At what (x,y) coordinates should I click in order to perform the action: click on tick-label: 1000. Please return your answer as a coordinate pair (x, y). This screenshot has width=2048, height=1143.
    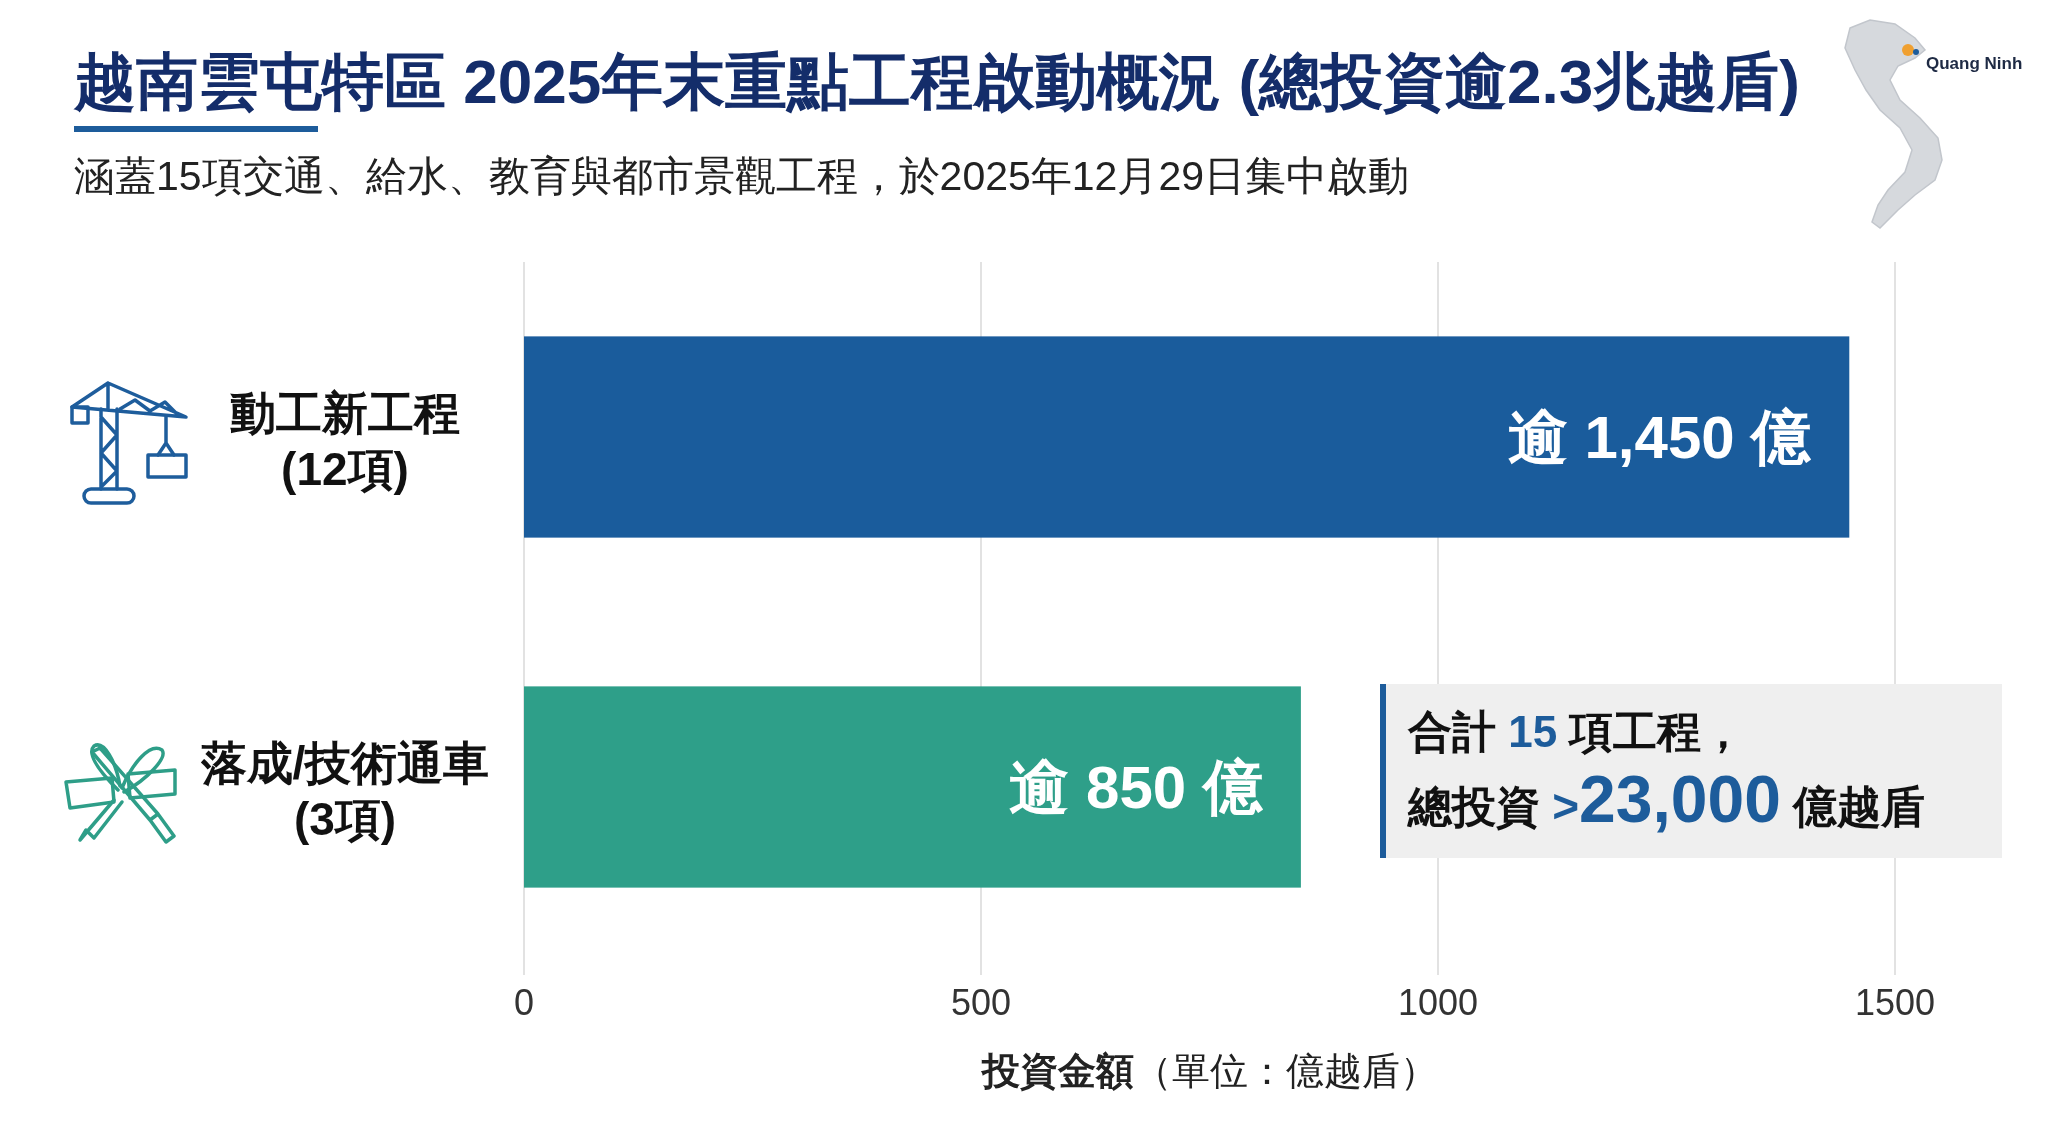
    Looking at the image, I should click on (1438, 1002).